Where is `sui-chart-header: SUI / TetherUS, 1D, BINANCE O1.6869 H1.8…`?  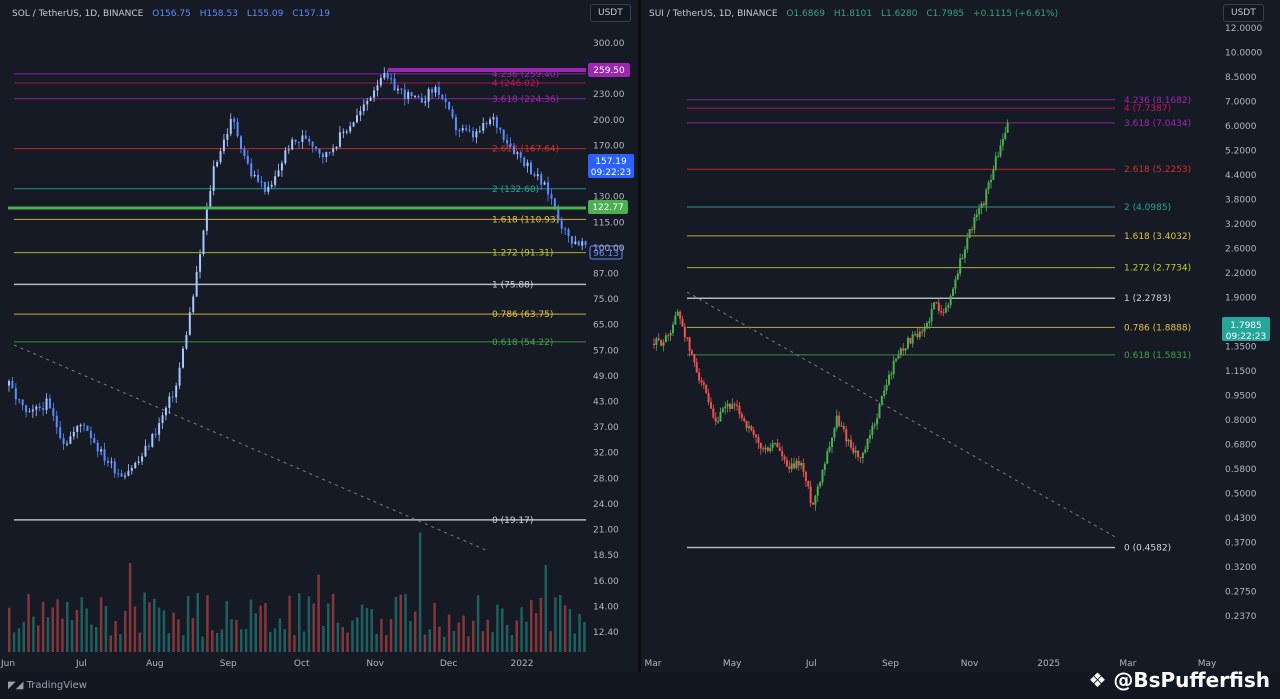 sui-chart-header: SUI / TetherUS, 1D, BINANCE O1.6869 H1.8… is located at coordinates (856, 14).